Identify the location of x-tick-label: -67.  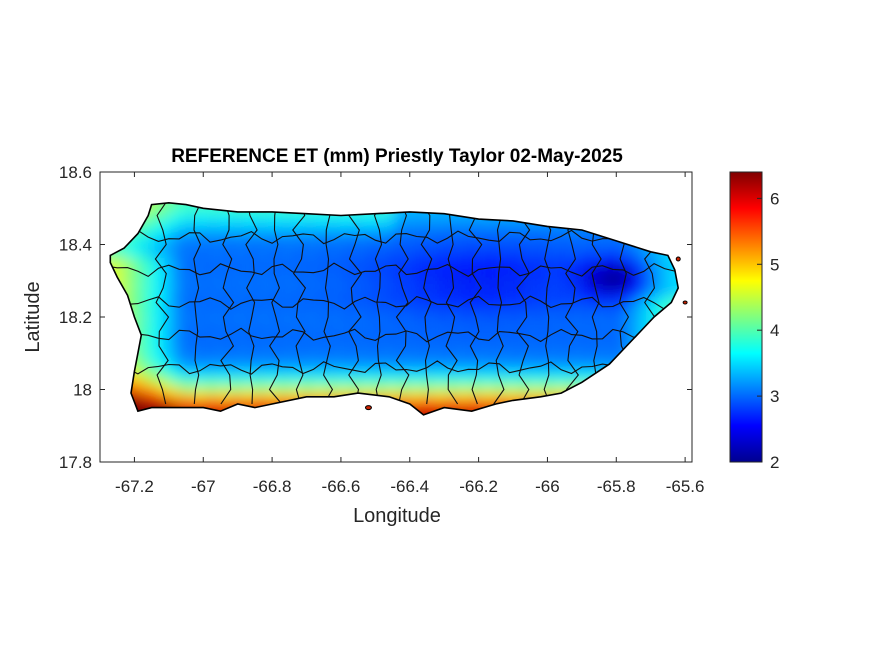
(203, 486).